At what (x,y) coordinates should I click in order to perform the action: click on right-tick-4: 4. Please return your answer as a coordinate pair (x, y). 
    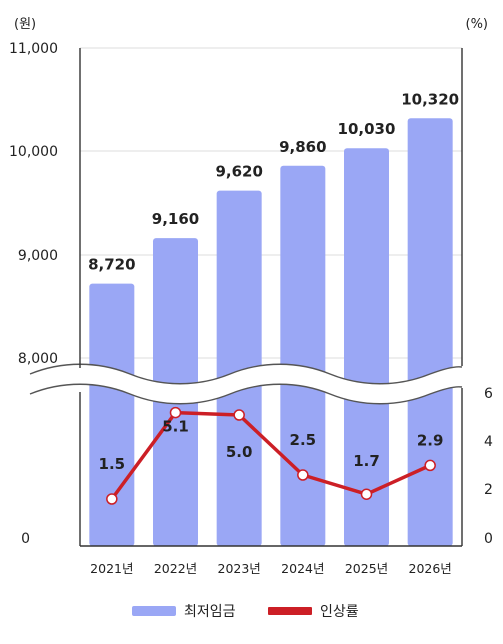
    Looking at the image, I should click on (488, 442).